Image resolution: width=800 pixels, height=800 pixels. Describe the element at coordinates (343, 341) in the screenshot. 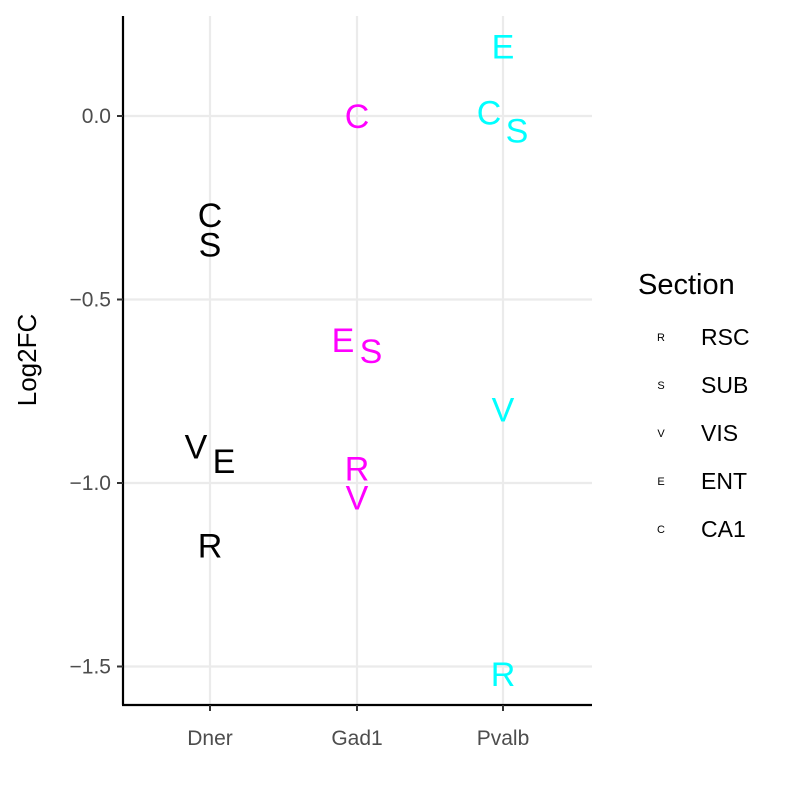

I see `point-gad1-e: E` at that location.